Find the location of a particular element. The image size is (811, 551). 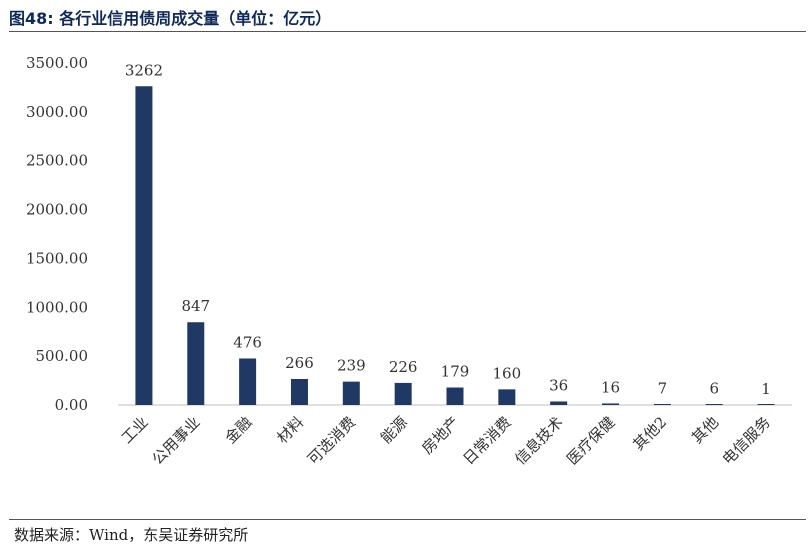

data-label: 1 is located at coordinates (766, 389).